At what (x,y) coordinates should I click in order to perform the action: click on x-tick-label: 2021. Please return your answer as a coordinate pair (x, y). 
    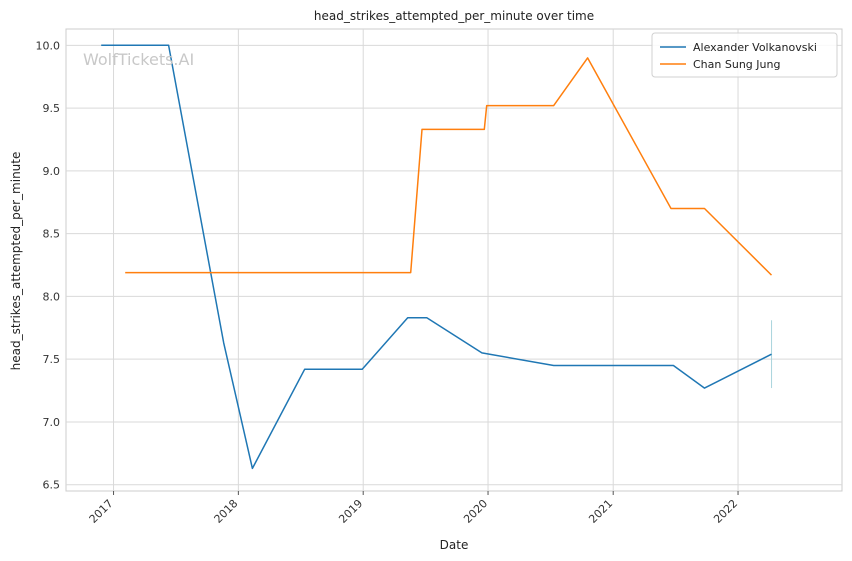
    Looking at the image, I should click on (600, 511).